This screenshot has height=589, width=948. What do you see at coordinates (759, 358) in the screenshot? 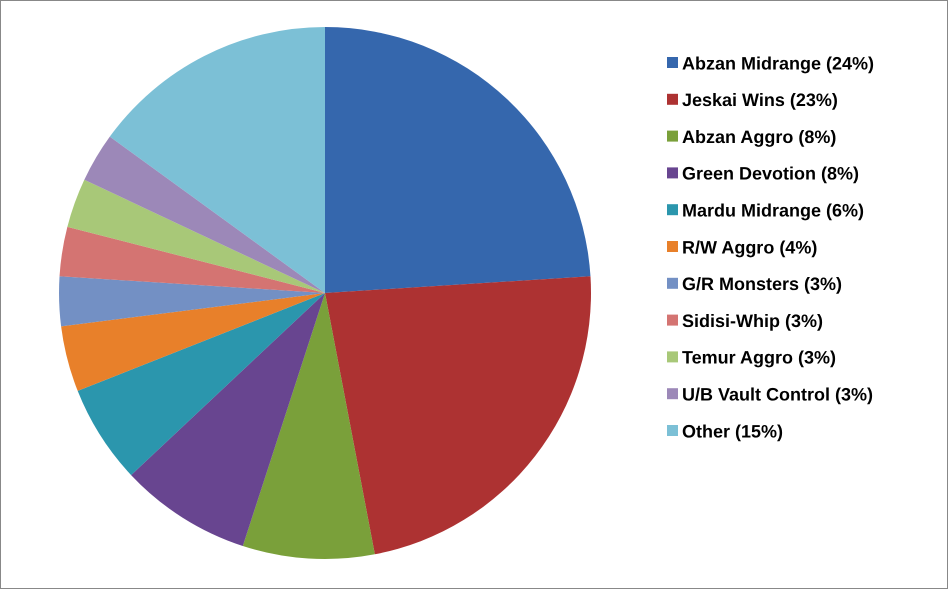
I see `legend-label: Temur Aggro (3%)` at bounding box center [759, 358].